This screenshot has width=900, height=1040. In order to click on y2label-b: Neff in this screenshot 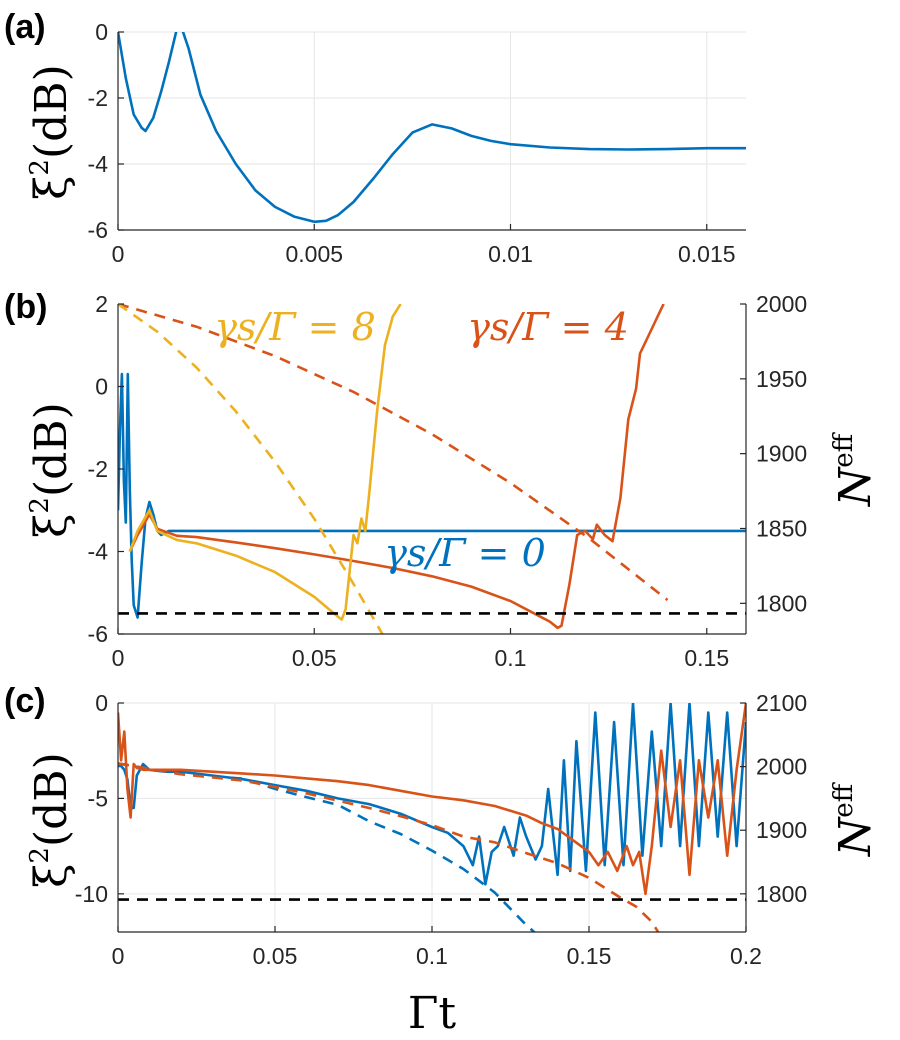, I will do `click(855, 469)`.